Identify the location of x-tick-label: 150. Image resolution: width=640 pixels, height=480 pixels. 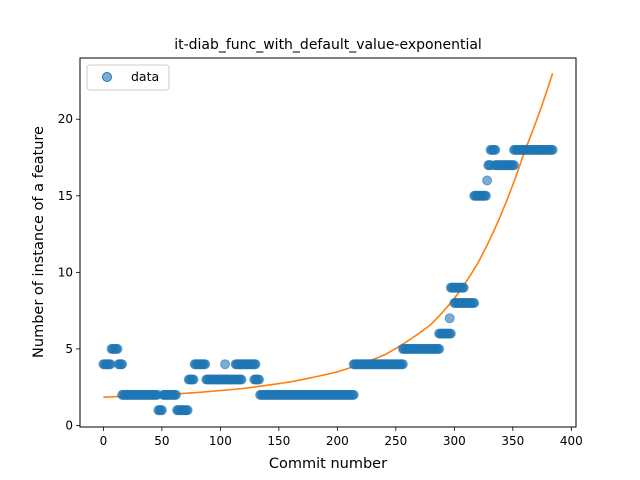
(278, 441).